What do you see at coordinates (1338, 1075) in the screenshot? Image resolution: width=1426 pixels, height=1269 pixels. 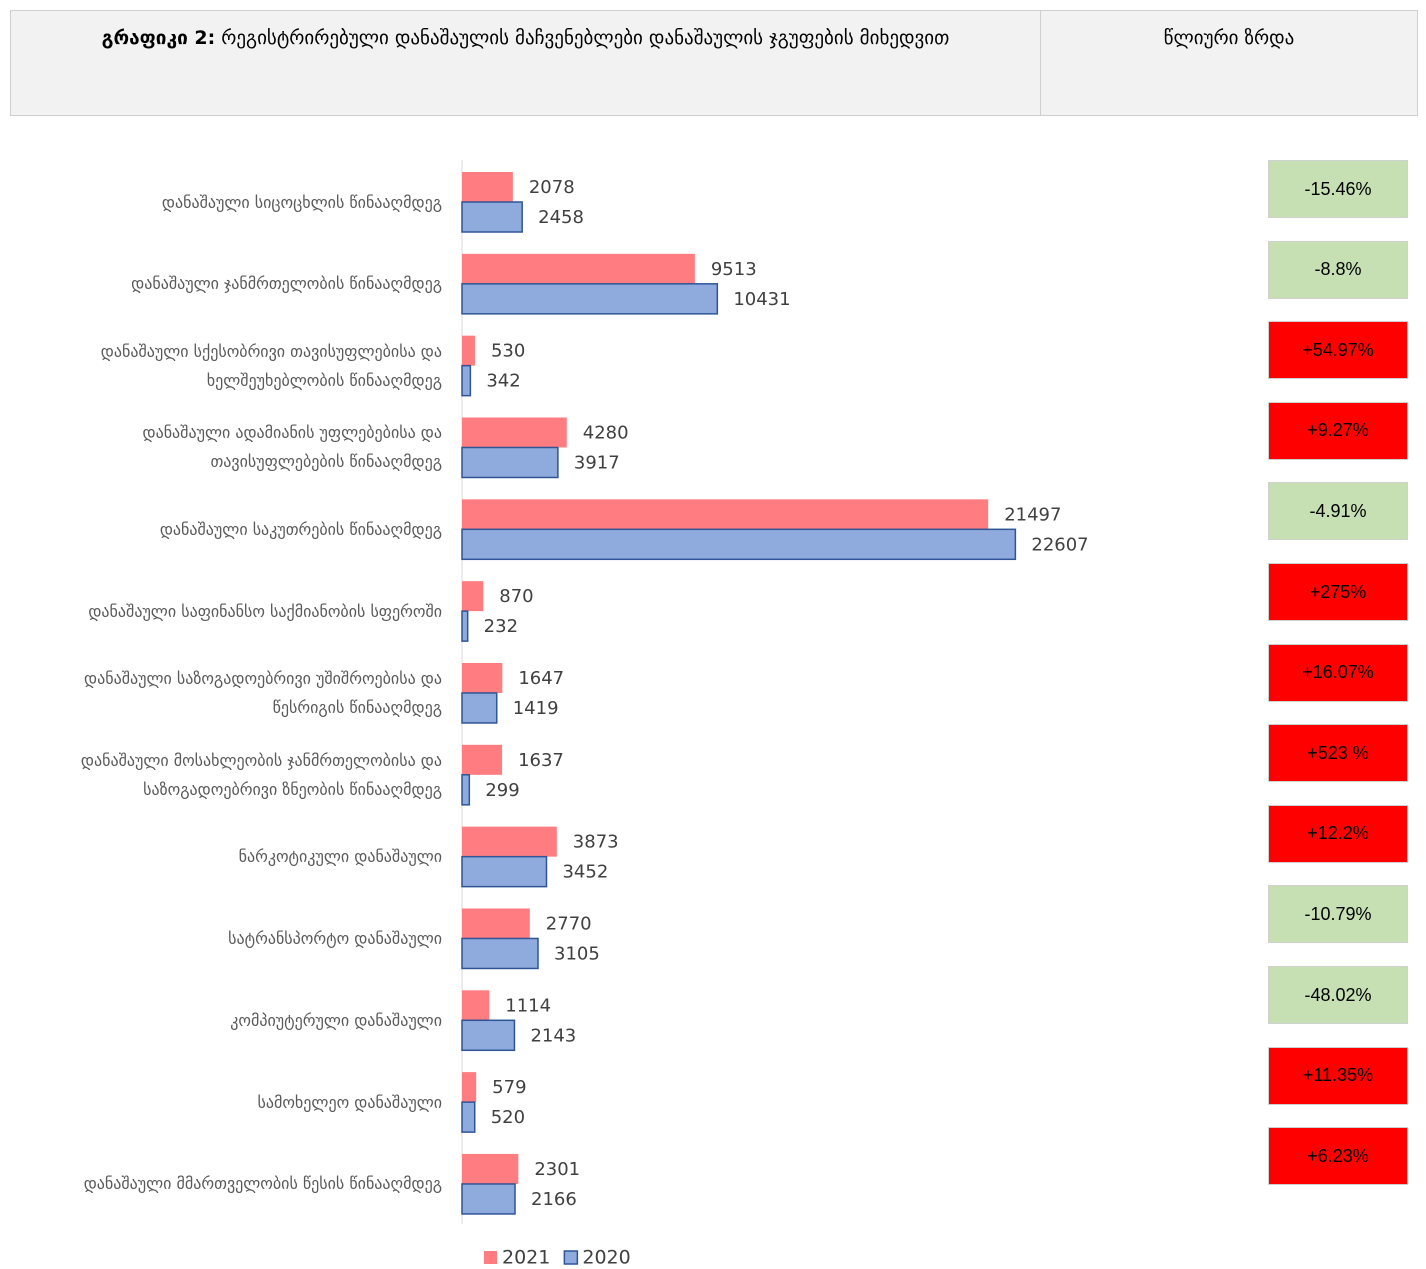 I see `growth-box: +11.35%` at bounding box center [1338, 1075].